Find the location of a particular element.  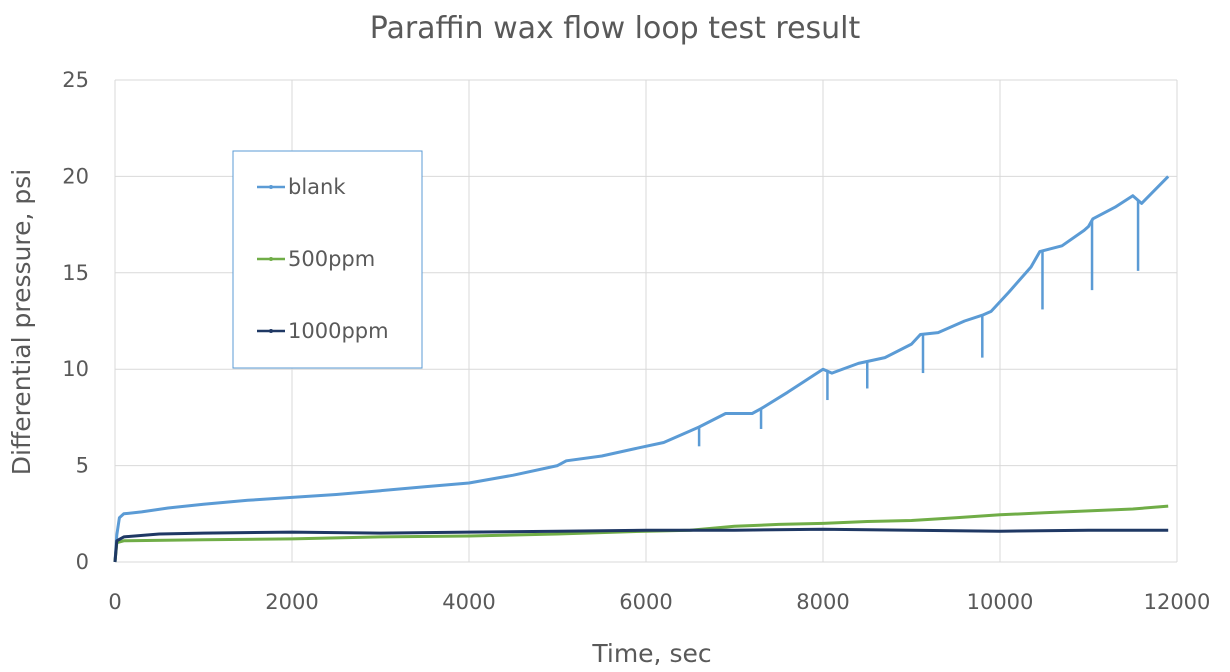

legend-item-blank: blank is located at coordinates (301, 187).